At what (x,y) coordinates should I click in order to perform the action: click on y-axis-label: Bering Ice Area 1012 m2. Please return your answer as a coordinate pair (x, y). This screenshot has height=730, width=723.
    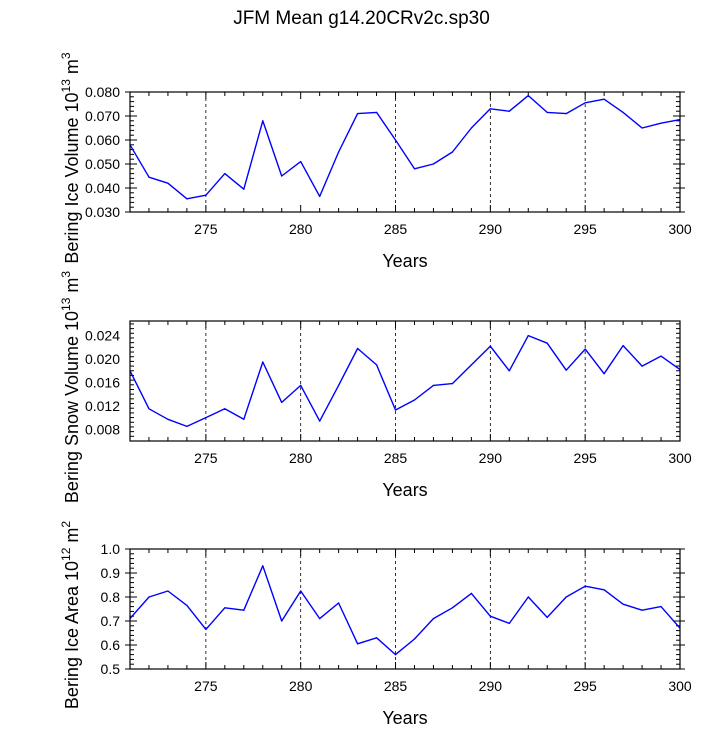
    Looking at the image, I should click on (70, 615).